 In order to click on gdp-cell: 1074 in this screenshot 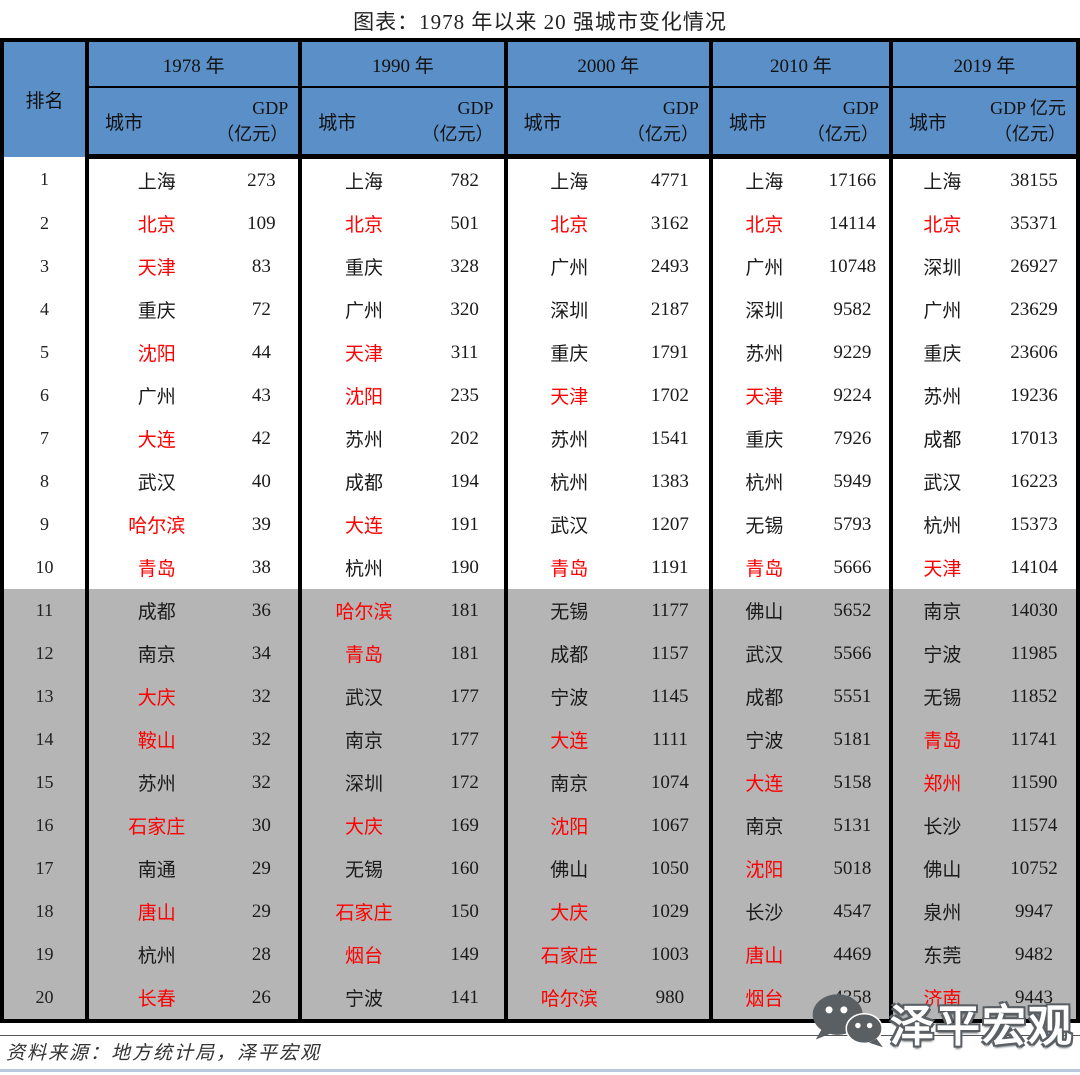, I will do `click(670, 782)`.